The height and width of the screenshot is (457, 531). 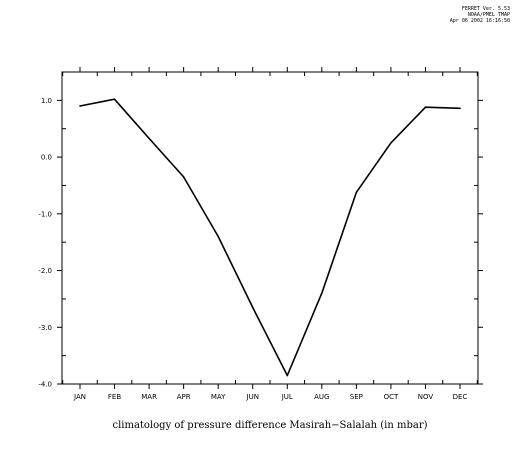 I want to click on x-tick-label: MAY, so click(x=218, y=397).